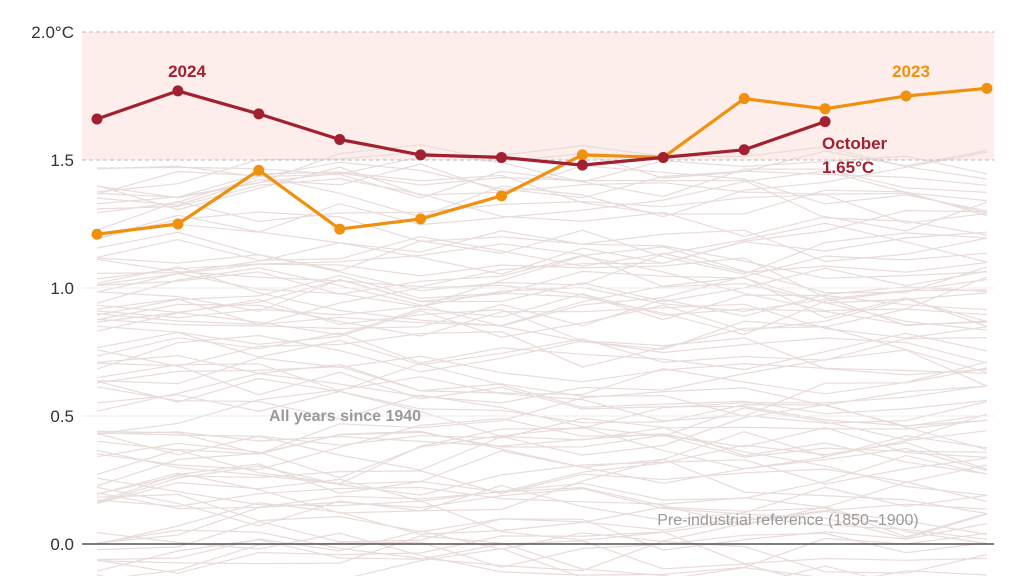 Image resolution: width=1024 pixels, height=576 pixels. Describe the element at coordinates (62, 288) in the screenshot. I see `y-tick-label: 1.0` at that location.